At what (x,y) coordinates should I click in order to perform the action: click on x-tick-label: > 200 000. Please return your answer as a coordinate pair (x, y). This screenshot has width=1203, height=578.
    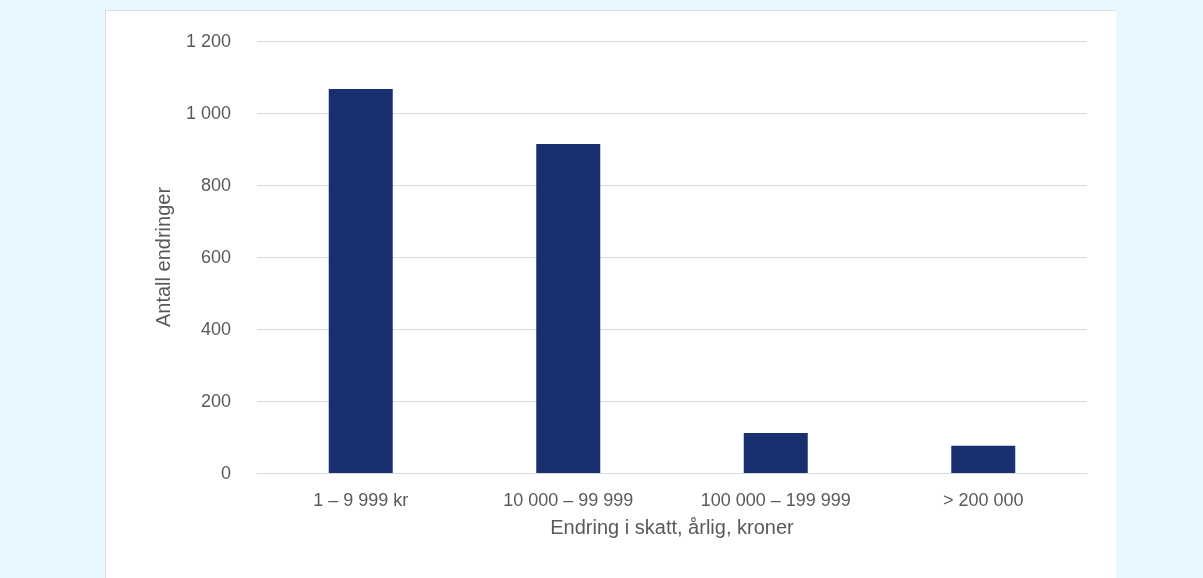
    Looking at the image, I should click on (983, 500).